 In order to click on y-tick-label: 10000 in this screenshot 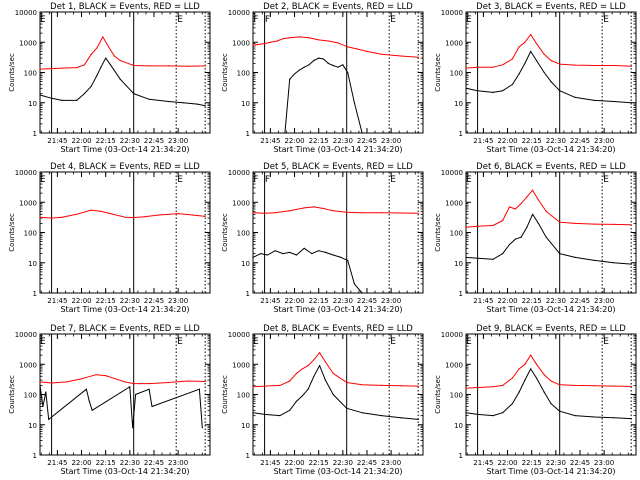, I will do `click(239, 335)`.